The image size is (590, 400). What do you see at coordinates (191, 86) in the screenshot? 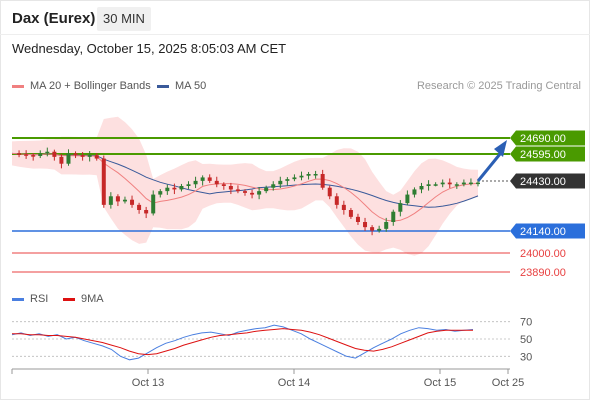
I see `ma50-label: MA 50` at bounding box center [191, 86].